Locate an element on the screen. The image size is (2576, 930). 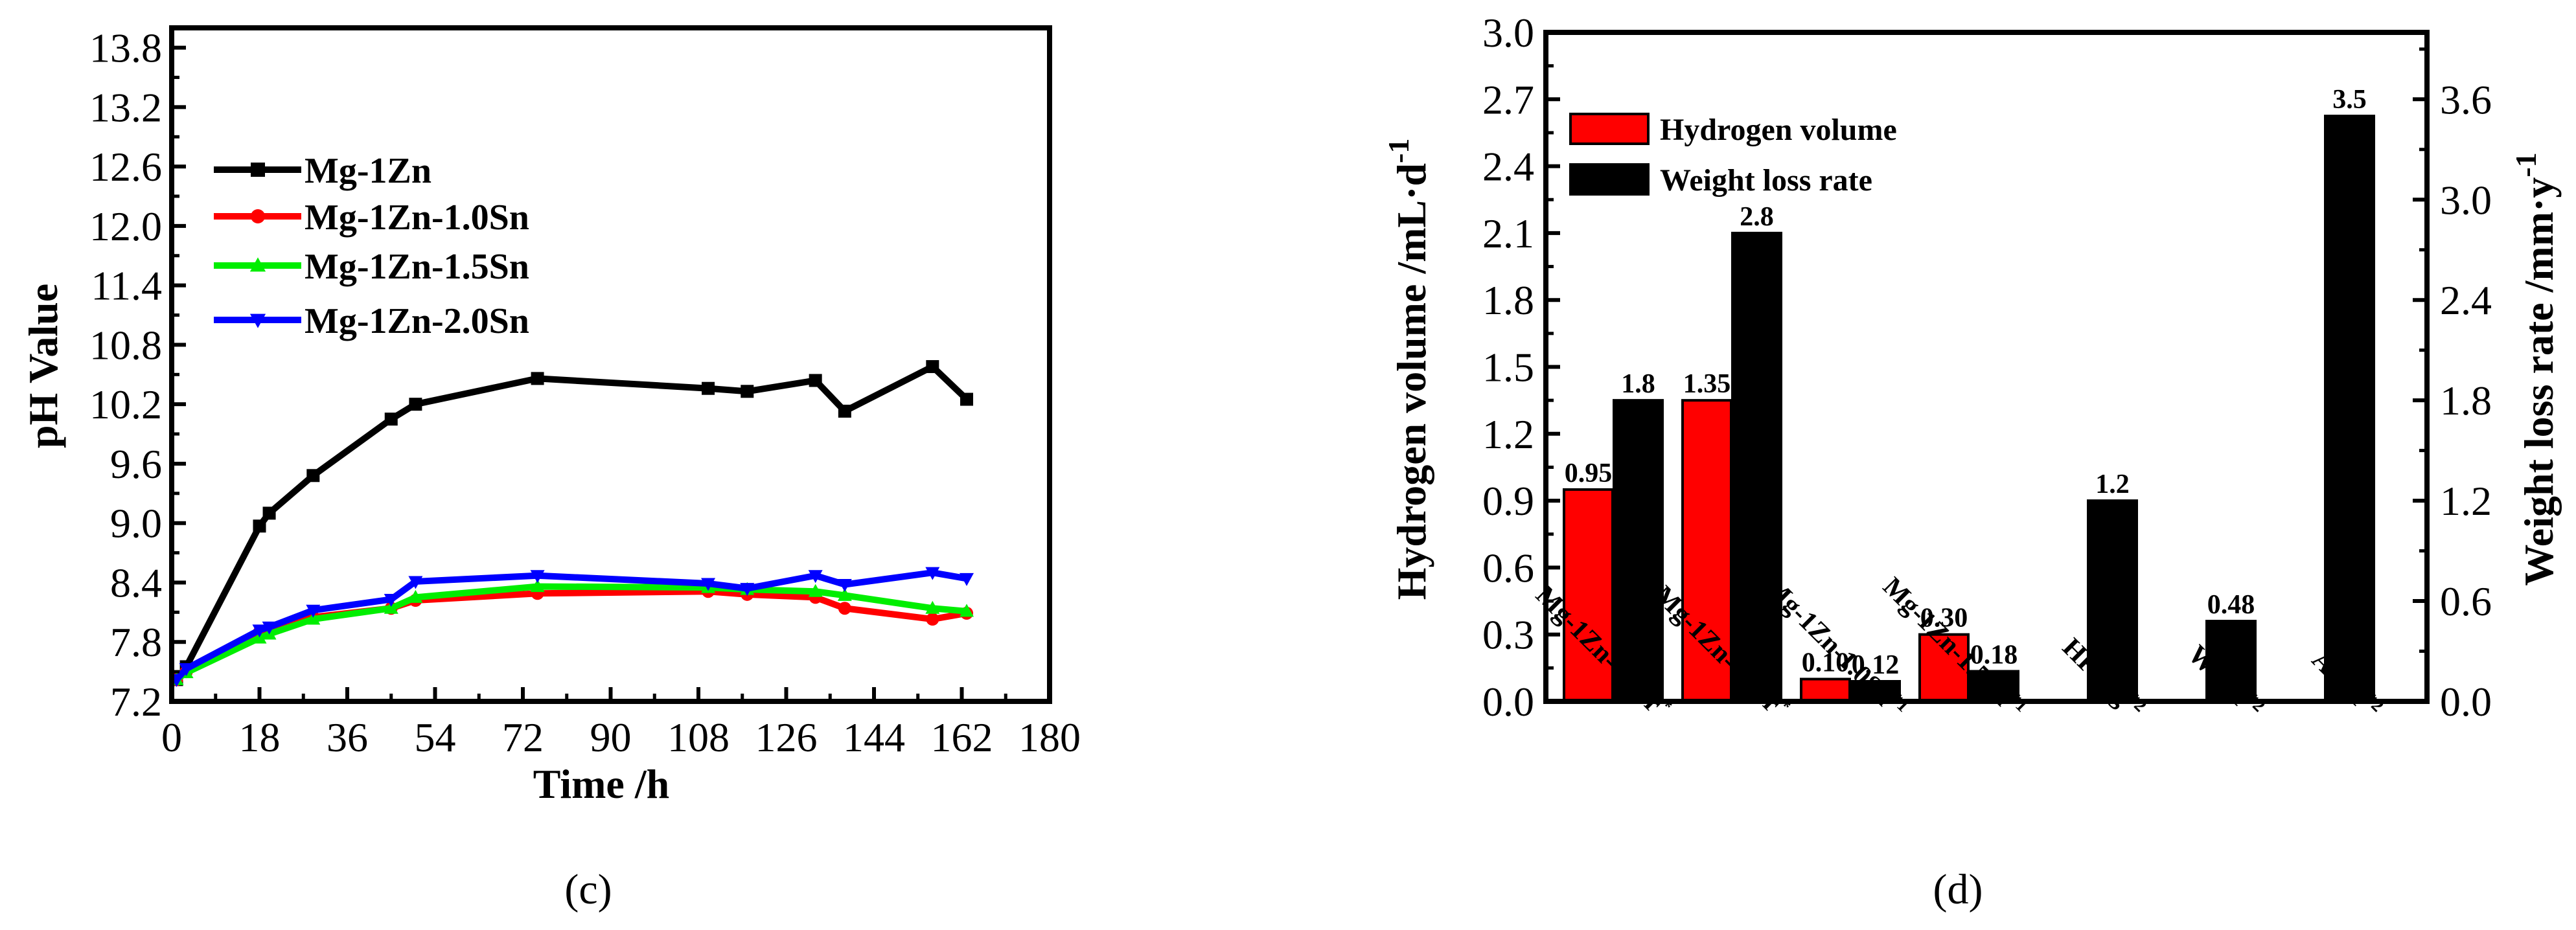
right-y-tick-label: 1.2 is located at coordinates (2466, 501).